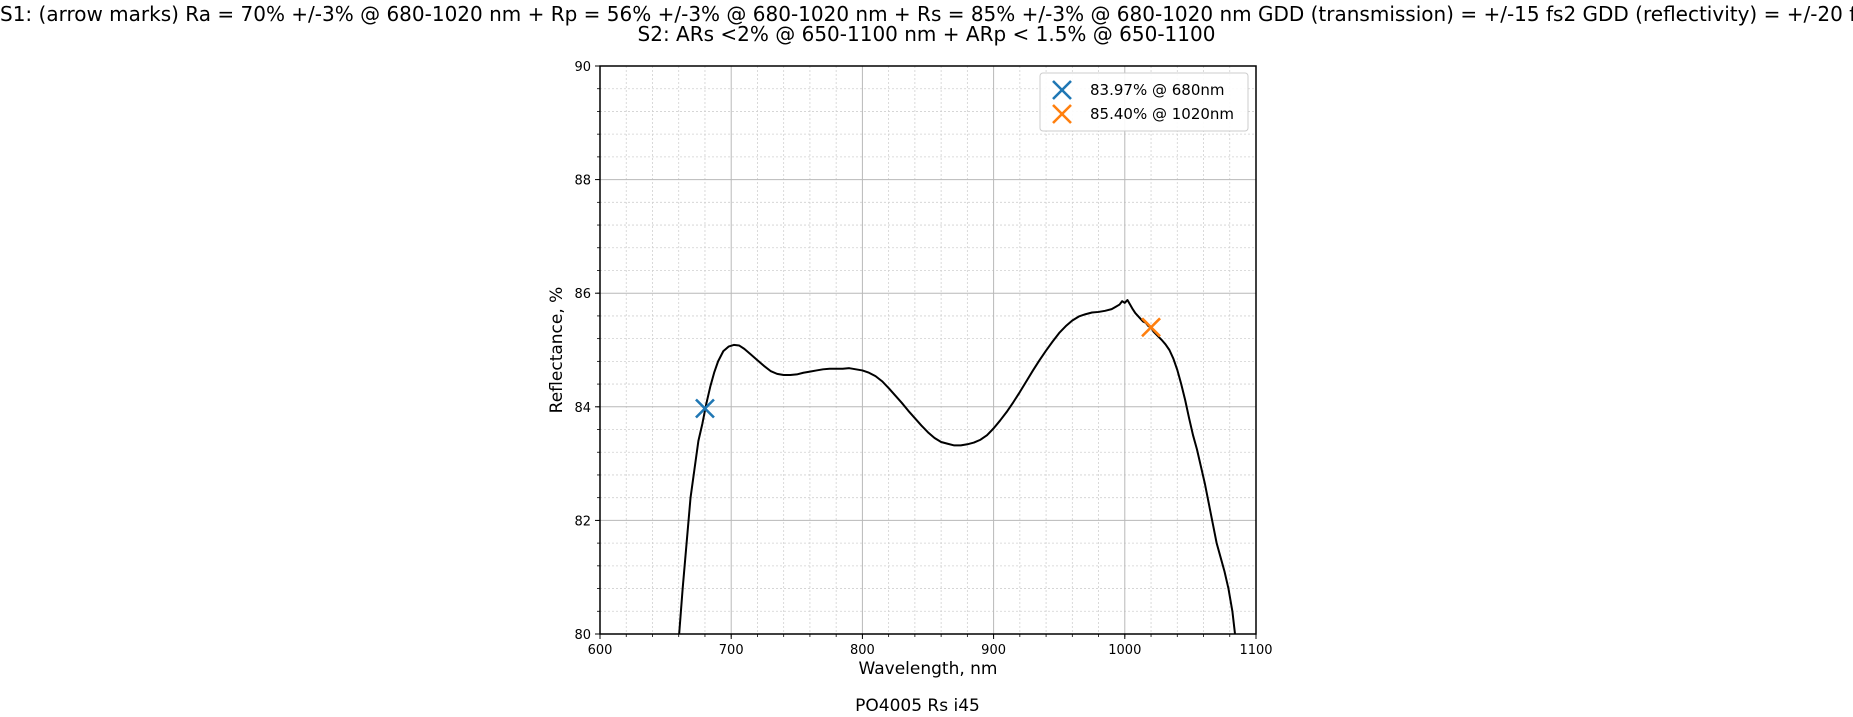 This screenshot has width=1853, height=717. I want to click on reflectance-curve, so click(957, 466).